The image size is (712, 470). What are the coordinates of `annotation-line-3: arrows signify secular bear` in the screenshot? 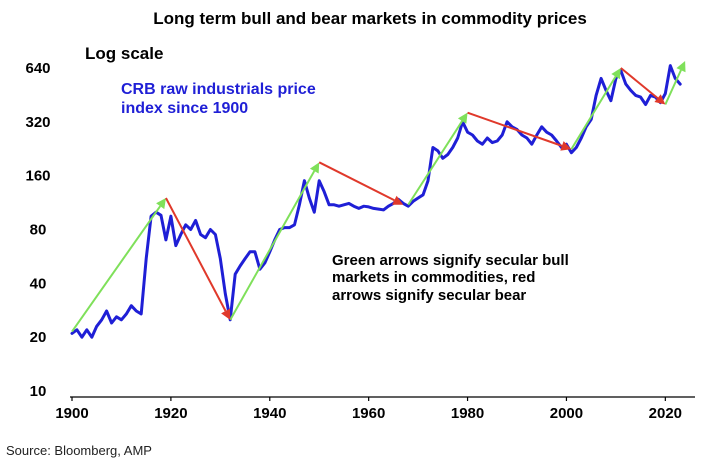 It's located at (429, 295).